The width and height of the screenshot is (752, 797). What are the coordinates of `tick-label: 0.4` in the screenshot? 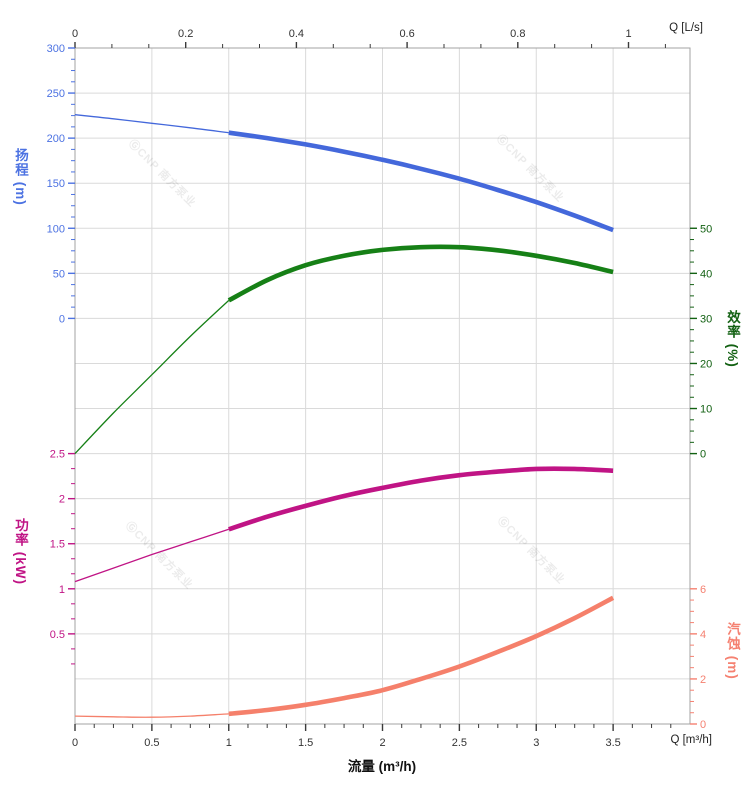 It's located at (296, 34).